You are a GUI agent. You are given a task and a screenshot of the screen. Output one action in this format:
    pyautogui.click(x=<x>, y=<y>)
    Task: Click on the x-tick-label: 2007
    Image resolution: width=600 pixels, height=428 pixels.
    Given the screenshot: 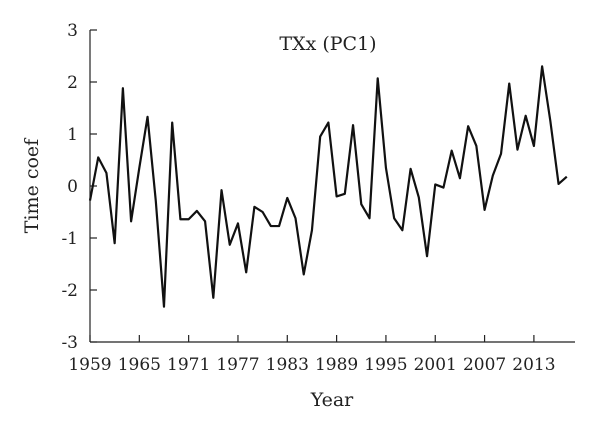 What is the action you would take?
    pyautogui.click(x=484, y=365)
    